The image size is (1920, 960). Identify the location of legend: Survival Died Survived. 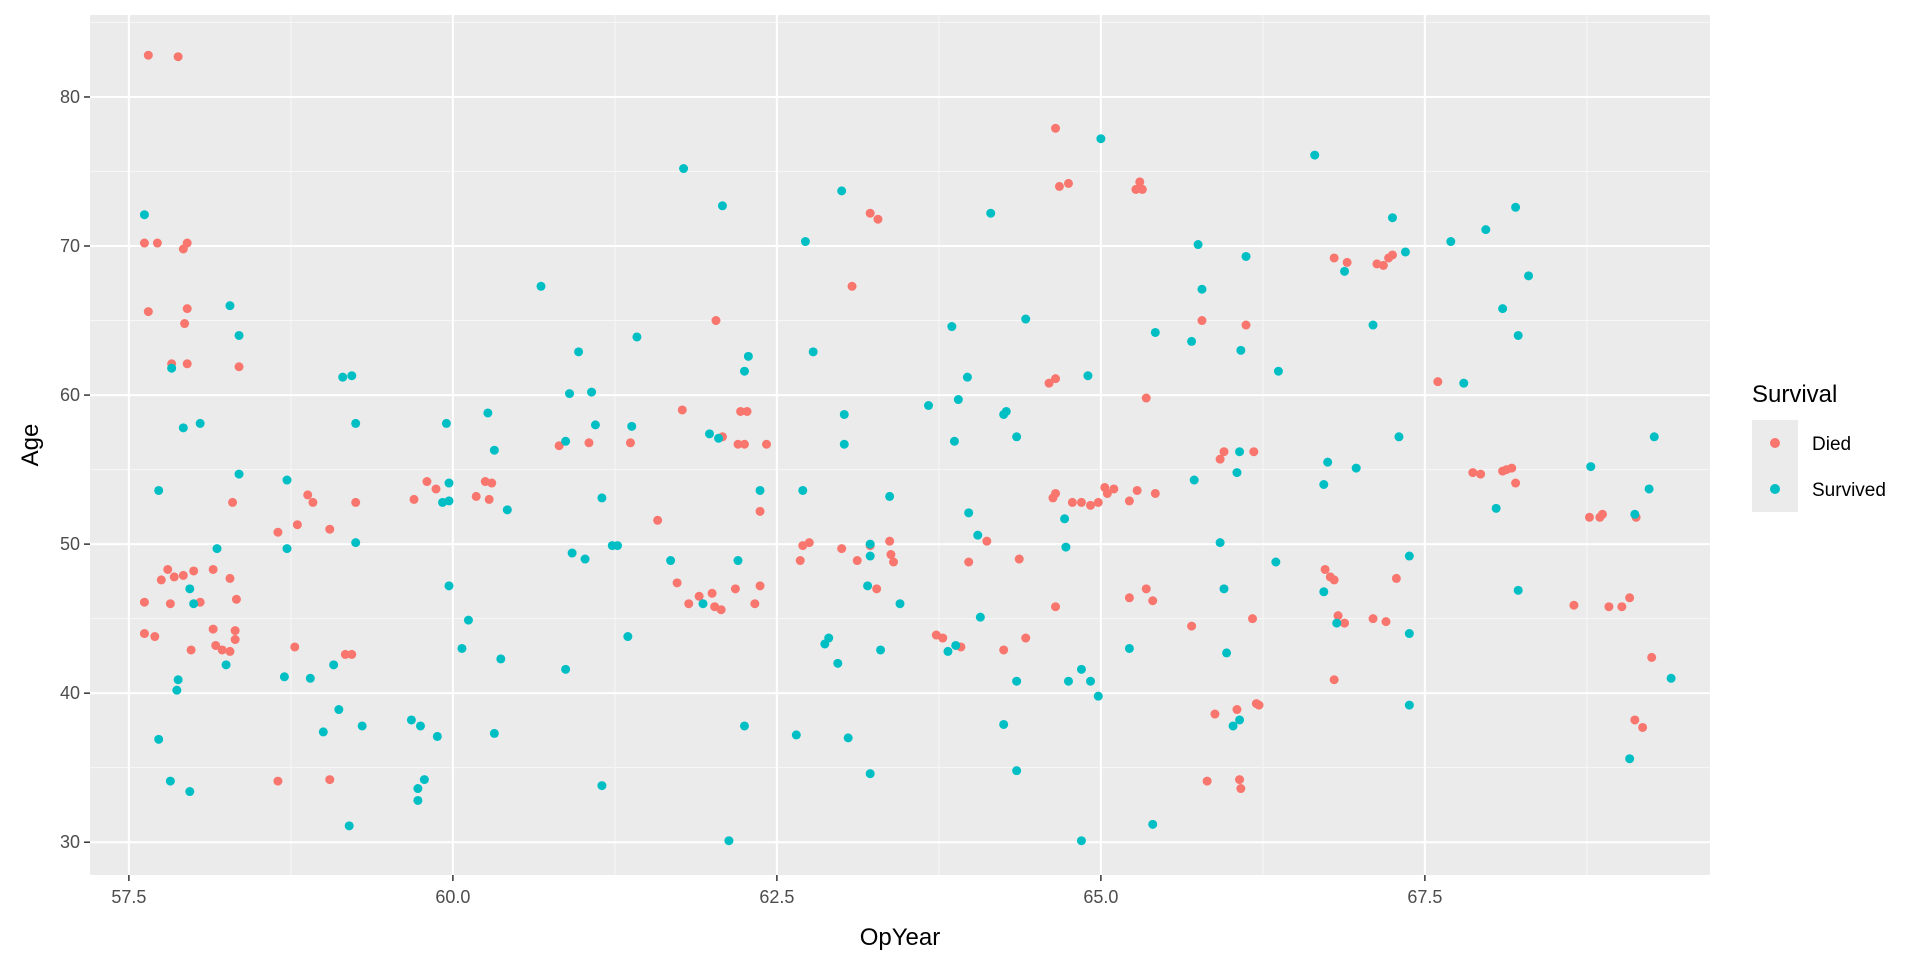
(1819, 446).